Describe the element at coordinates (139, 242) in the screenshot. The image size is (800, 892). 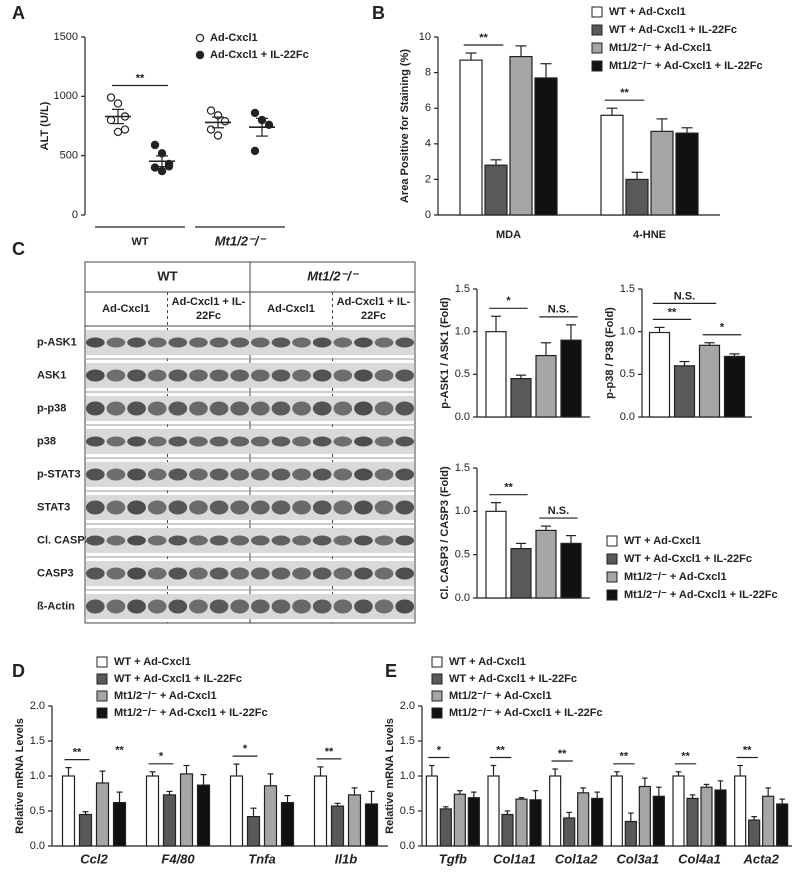
I see `x-tick-label: WT` at that location.